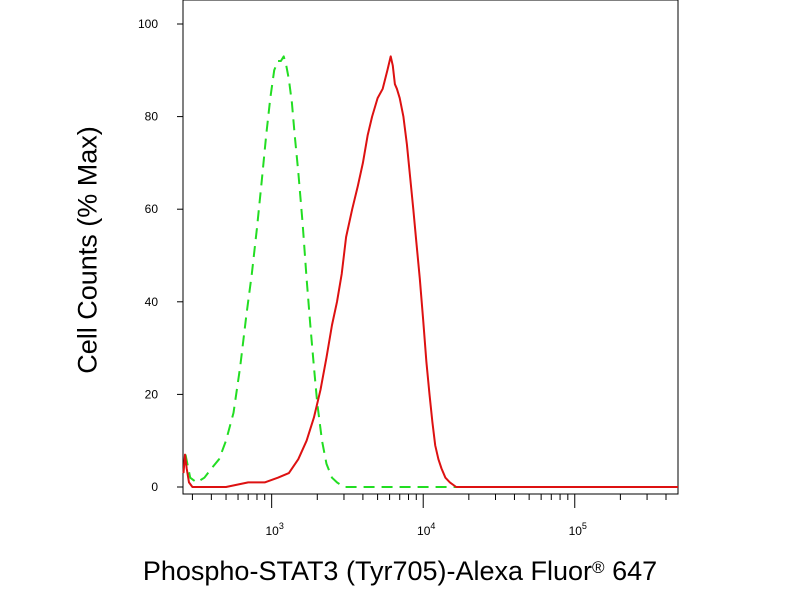 This screenshot has width=800, height=600. Describe the element at coordinates (598, 567) in the screenshot. I see `registered-mark: ®` at that location.